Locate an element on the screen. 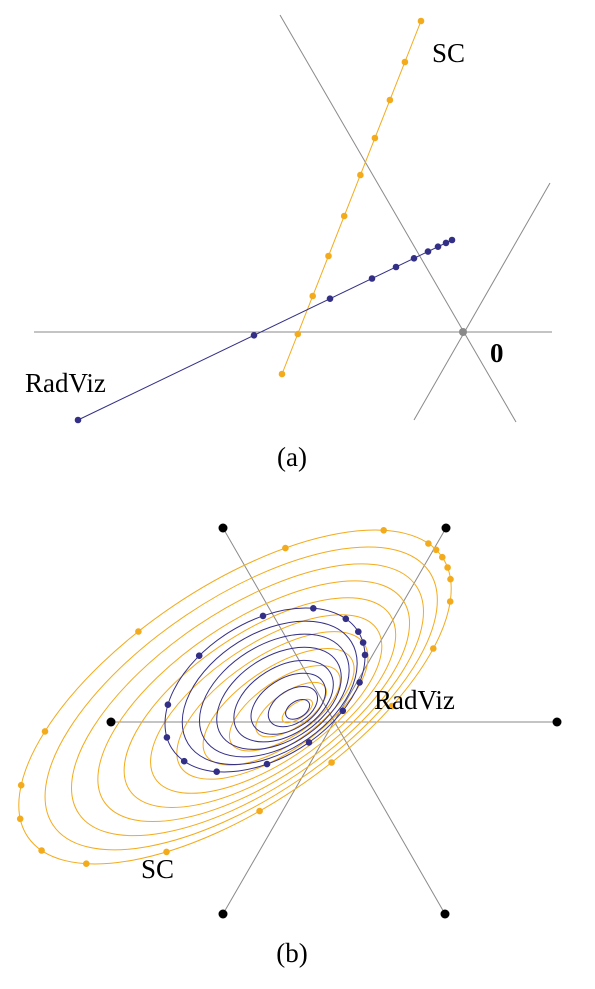 This screenshot has height=989, width=595. origin-label: 0 is located at coordinates (497, 353).